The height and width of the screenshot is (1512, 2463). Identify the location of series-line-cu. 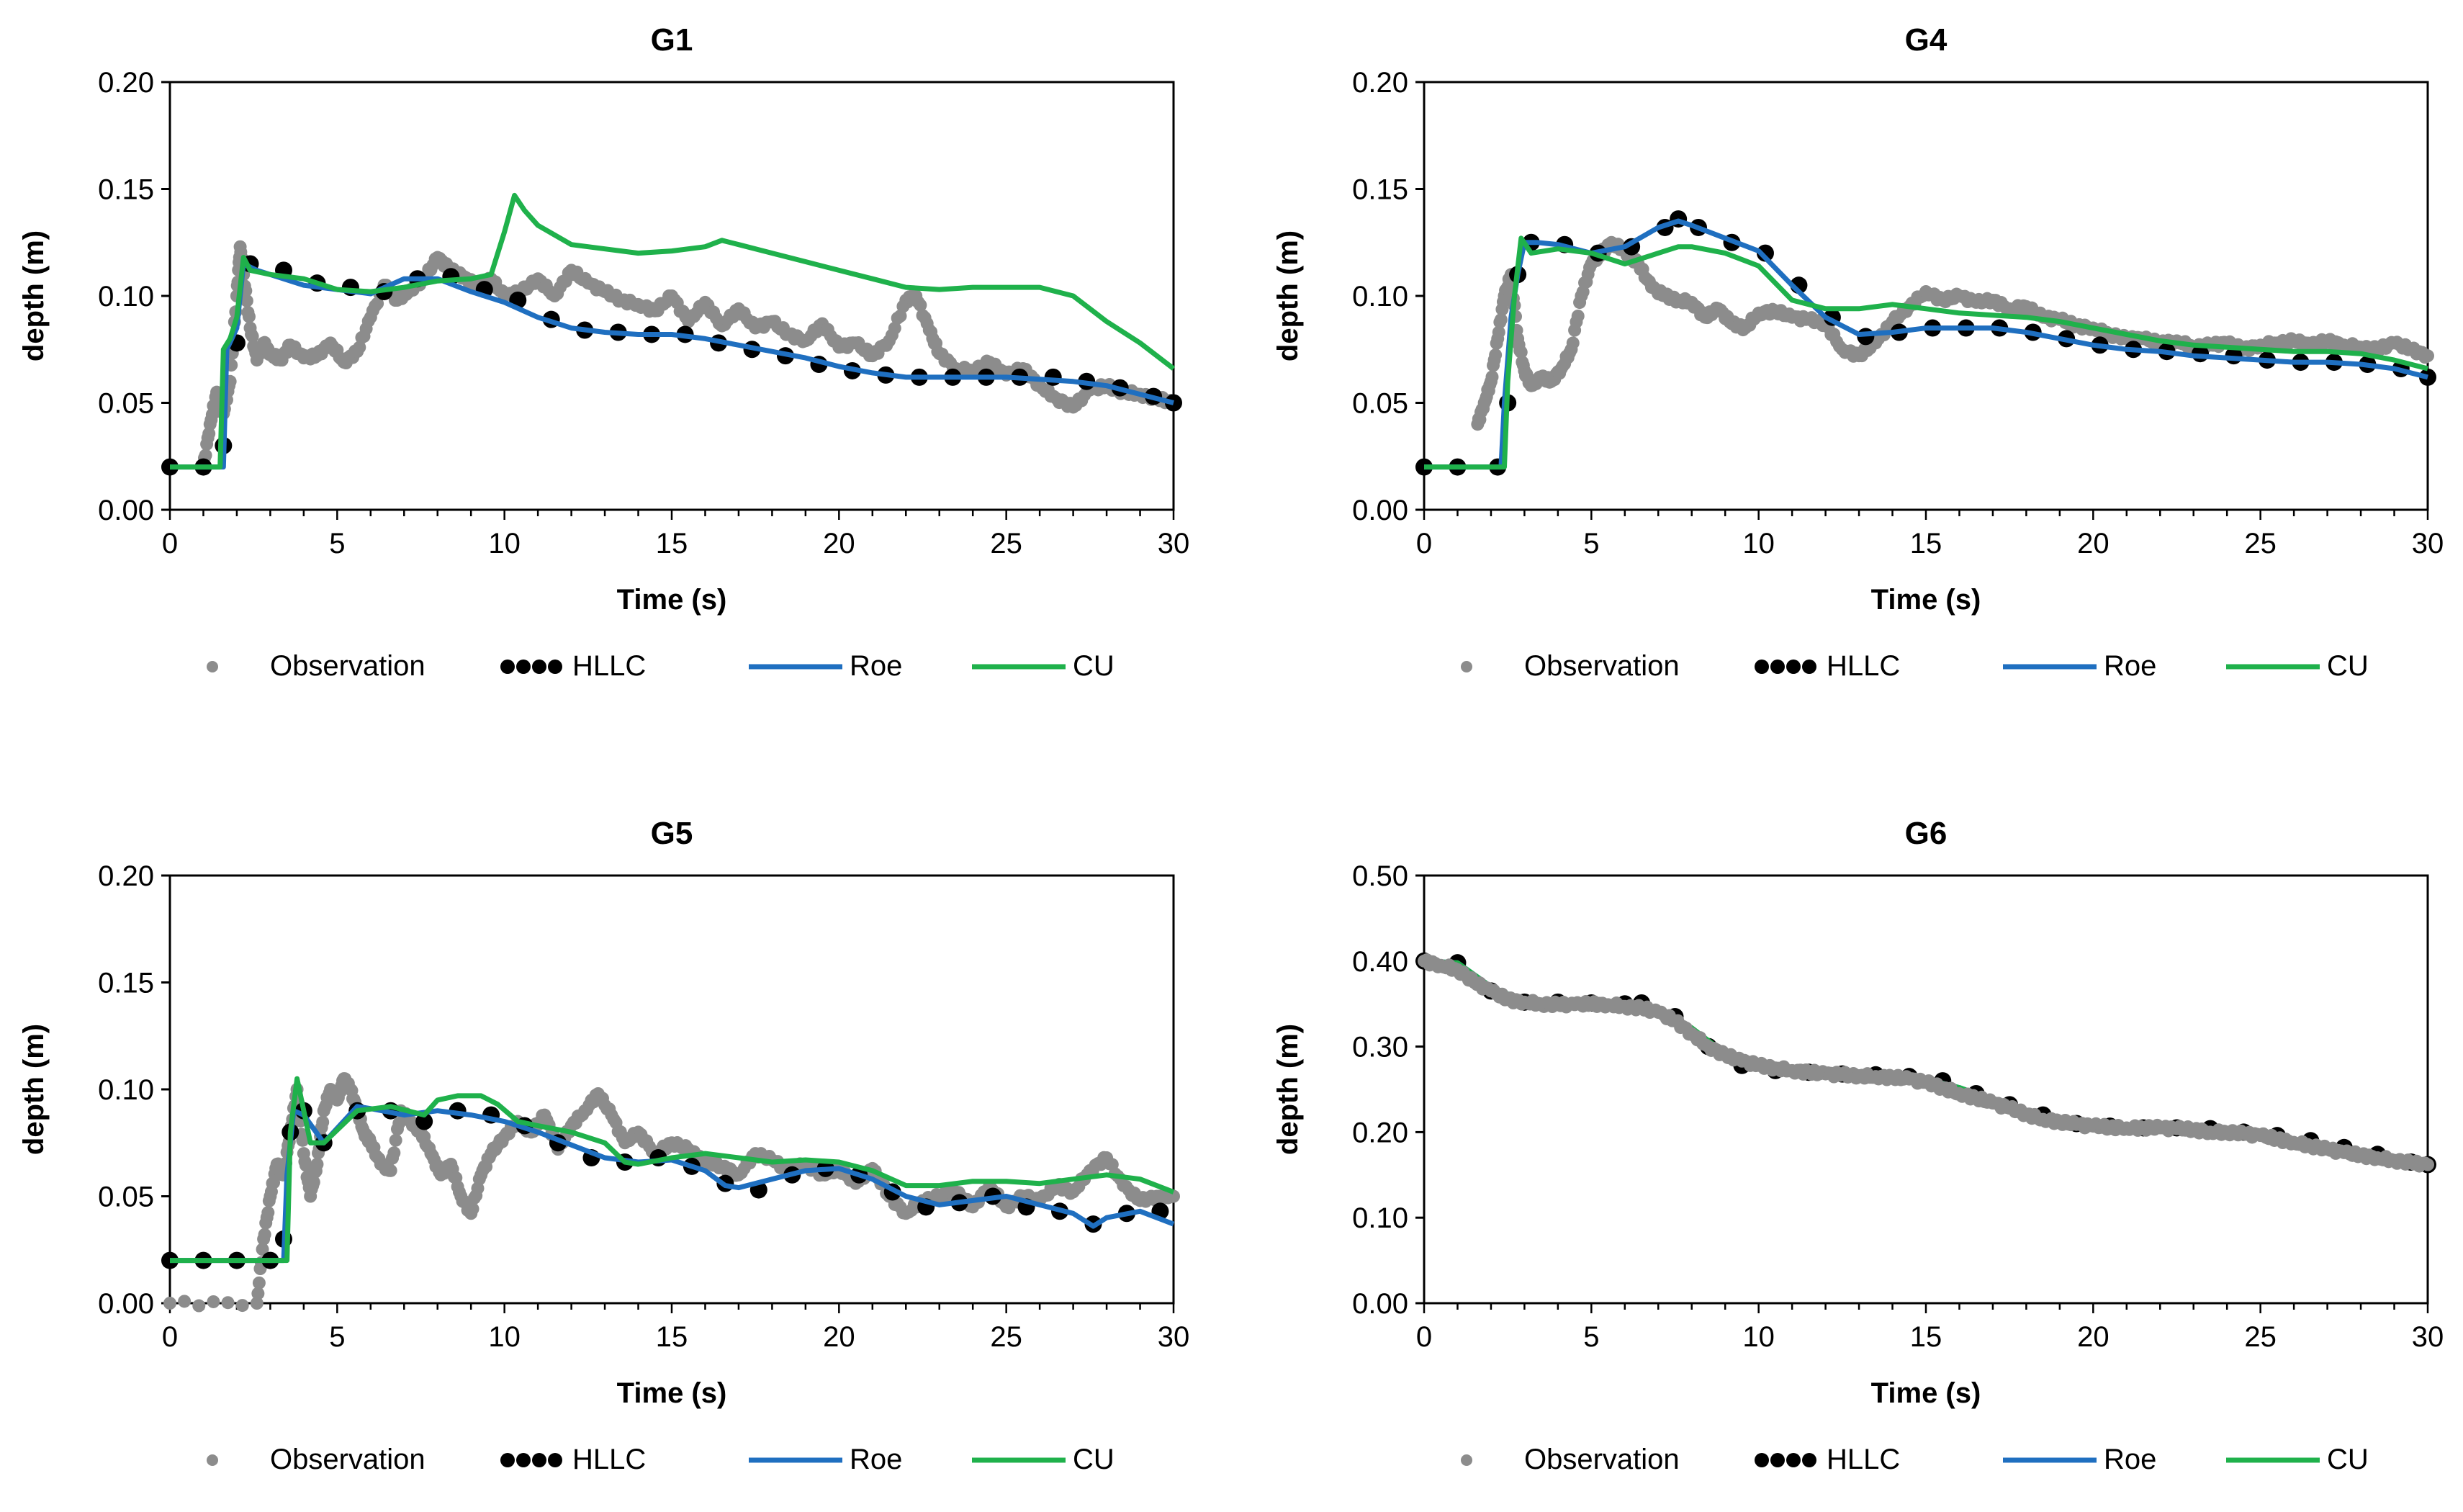
(673, 331).